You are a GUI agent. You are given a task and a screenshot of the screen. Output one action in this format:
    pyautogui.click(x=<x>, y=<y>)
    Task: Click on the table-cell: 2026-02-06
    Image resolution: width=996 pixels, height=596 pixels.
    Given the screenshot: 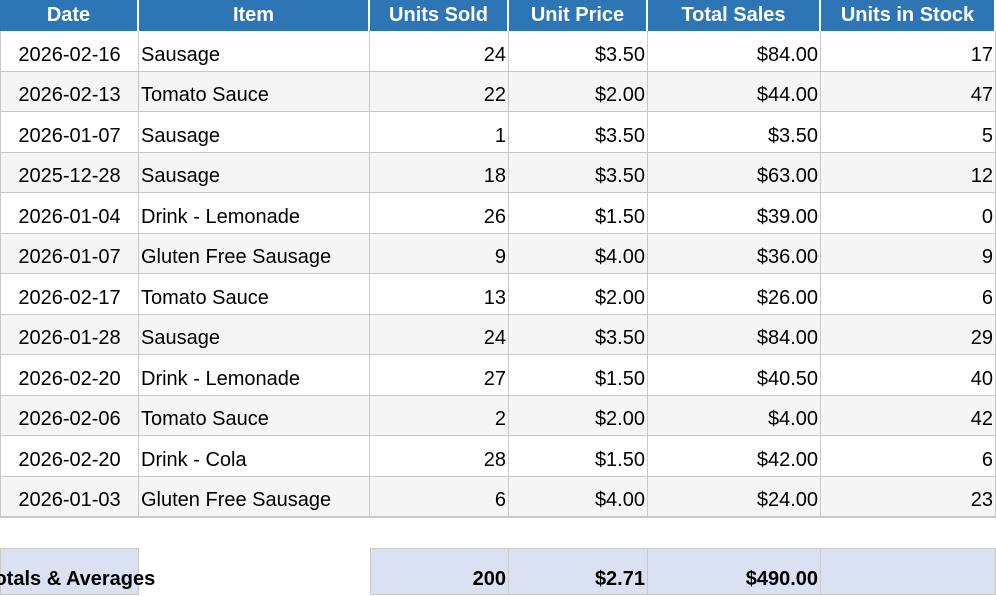 What is the action you would take?
    pyautogui.click(x=69, y=416)
    